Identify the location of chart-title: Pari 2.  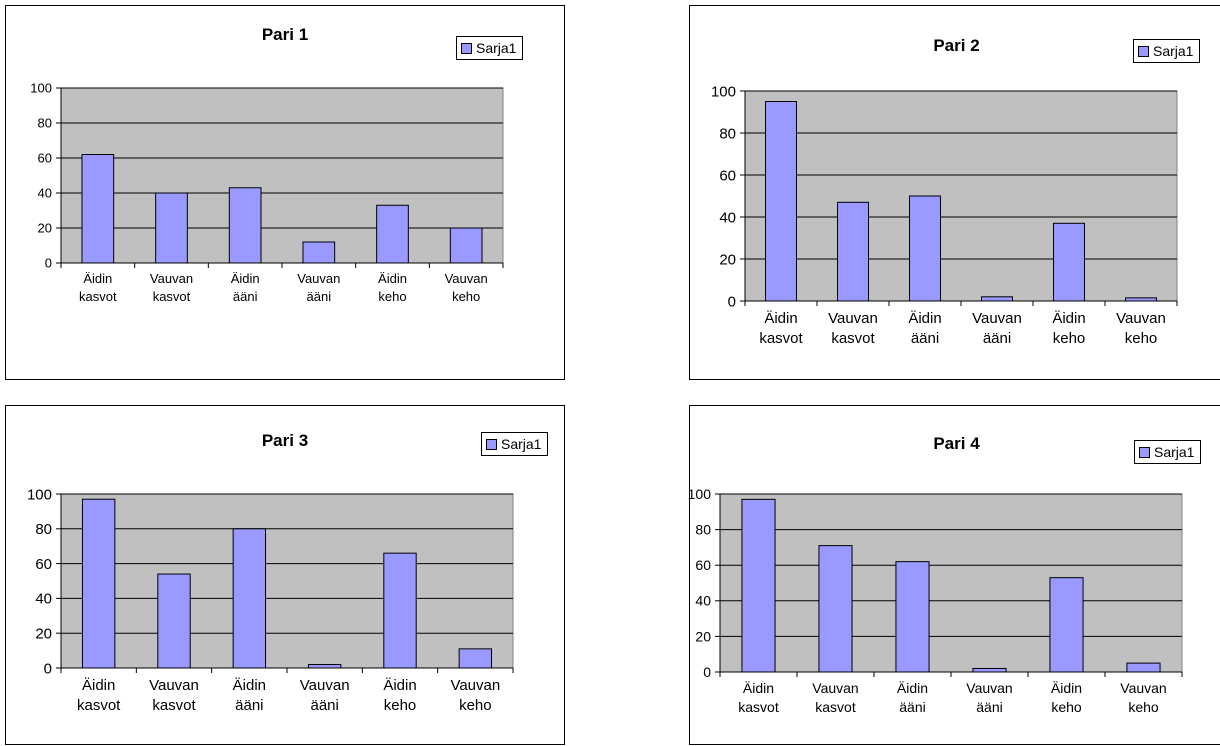
(956, 45).